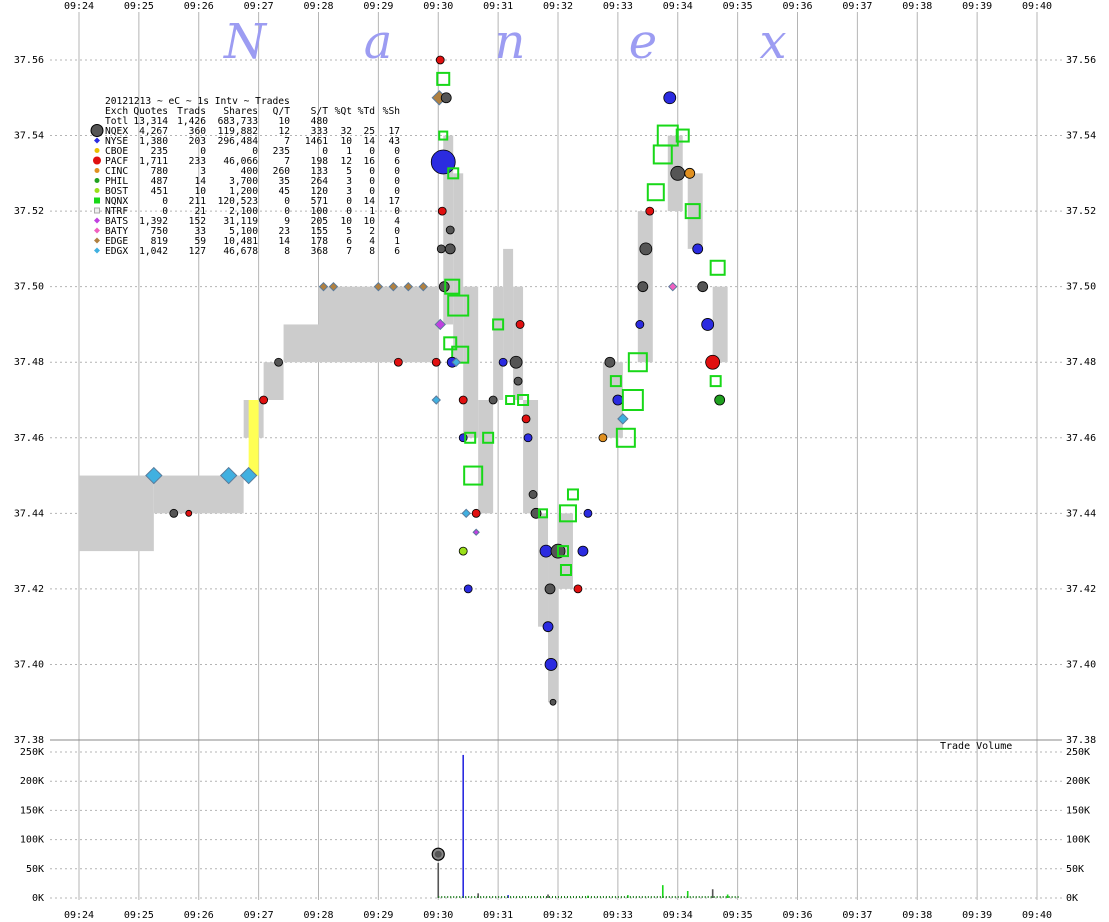  I want to click on trade-bats, so click(476, 532).